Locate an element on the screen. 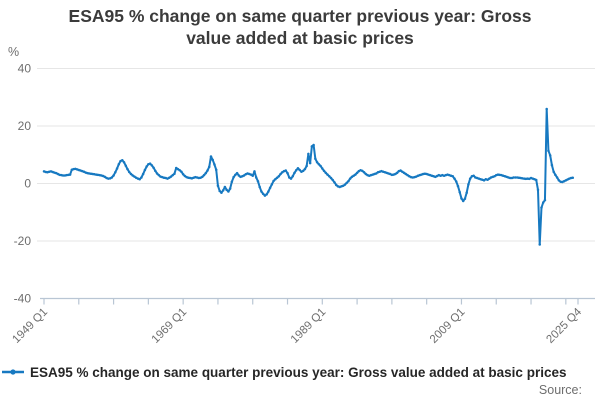 This screenshot has height=400, width=600. svg-text: 1949 Q1 is located at coordinates (30, 326).